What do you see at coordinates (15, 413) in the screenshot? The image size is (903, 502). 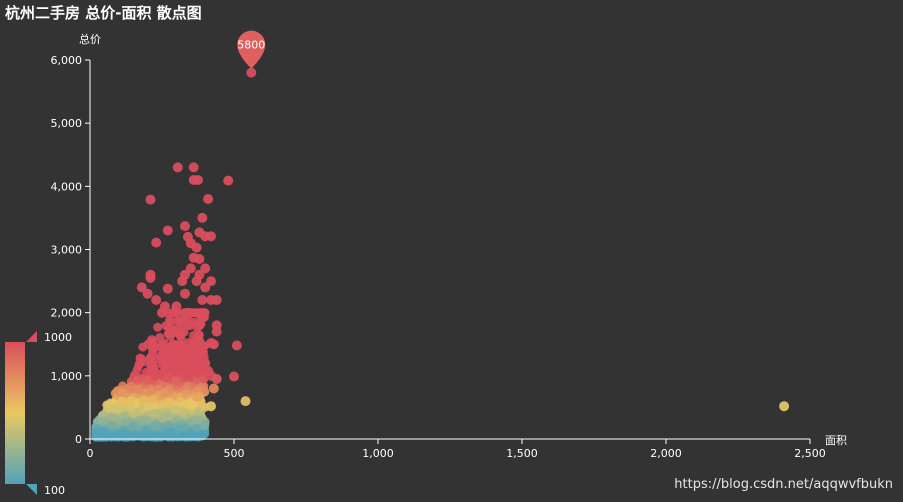 I see `visual-map-bar` at bounding box center [15, 413].